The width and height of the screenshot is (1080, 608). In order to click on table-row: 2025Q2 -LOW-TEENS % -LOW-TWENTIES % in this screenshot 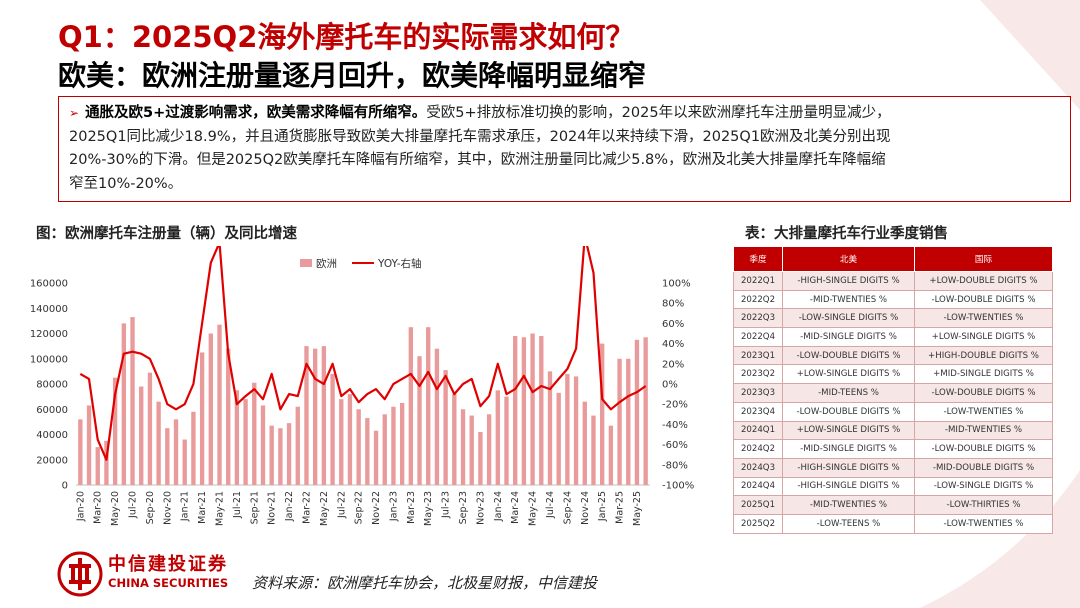, I will do `click(893, 523)`.